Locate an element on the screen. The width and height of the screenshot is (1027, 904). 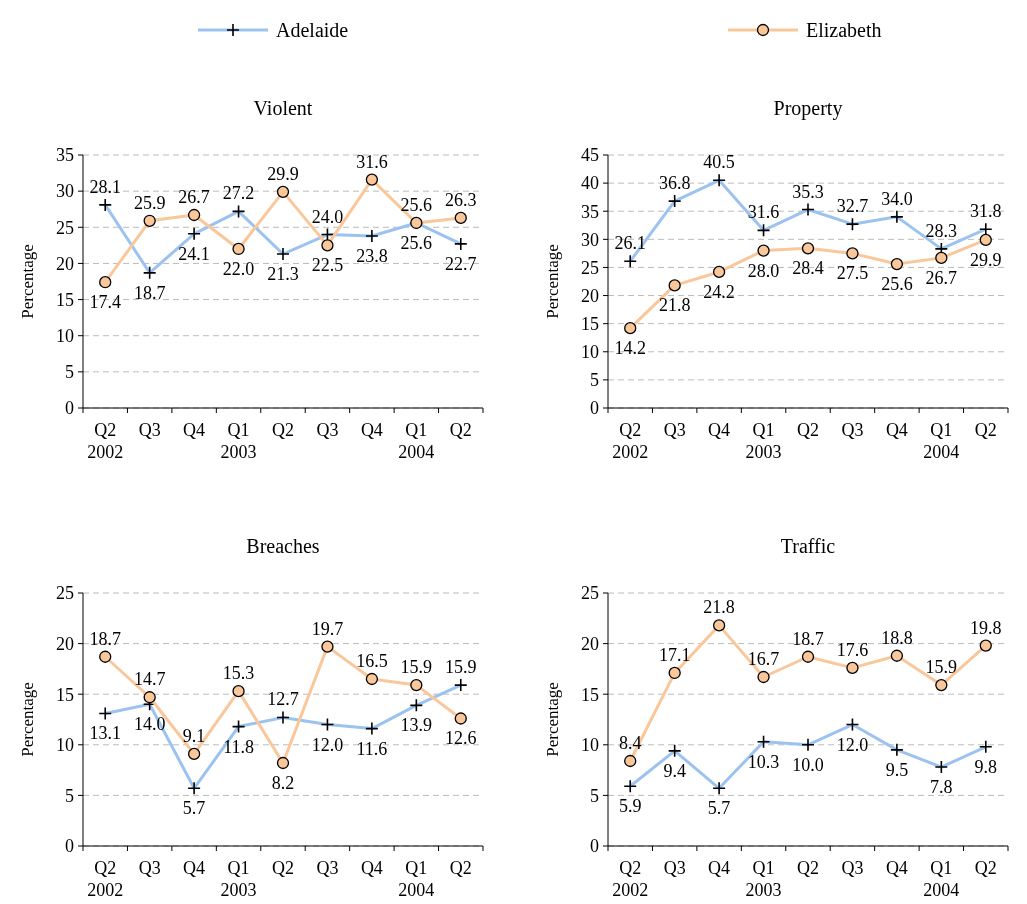
data-label: 10.0 is located at coordinates (808, 764).